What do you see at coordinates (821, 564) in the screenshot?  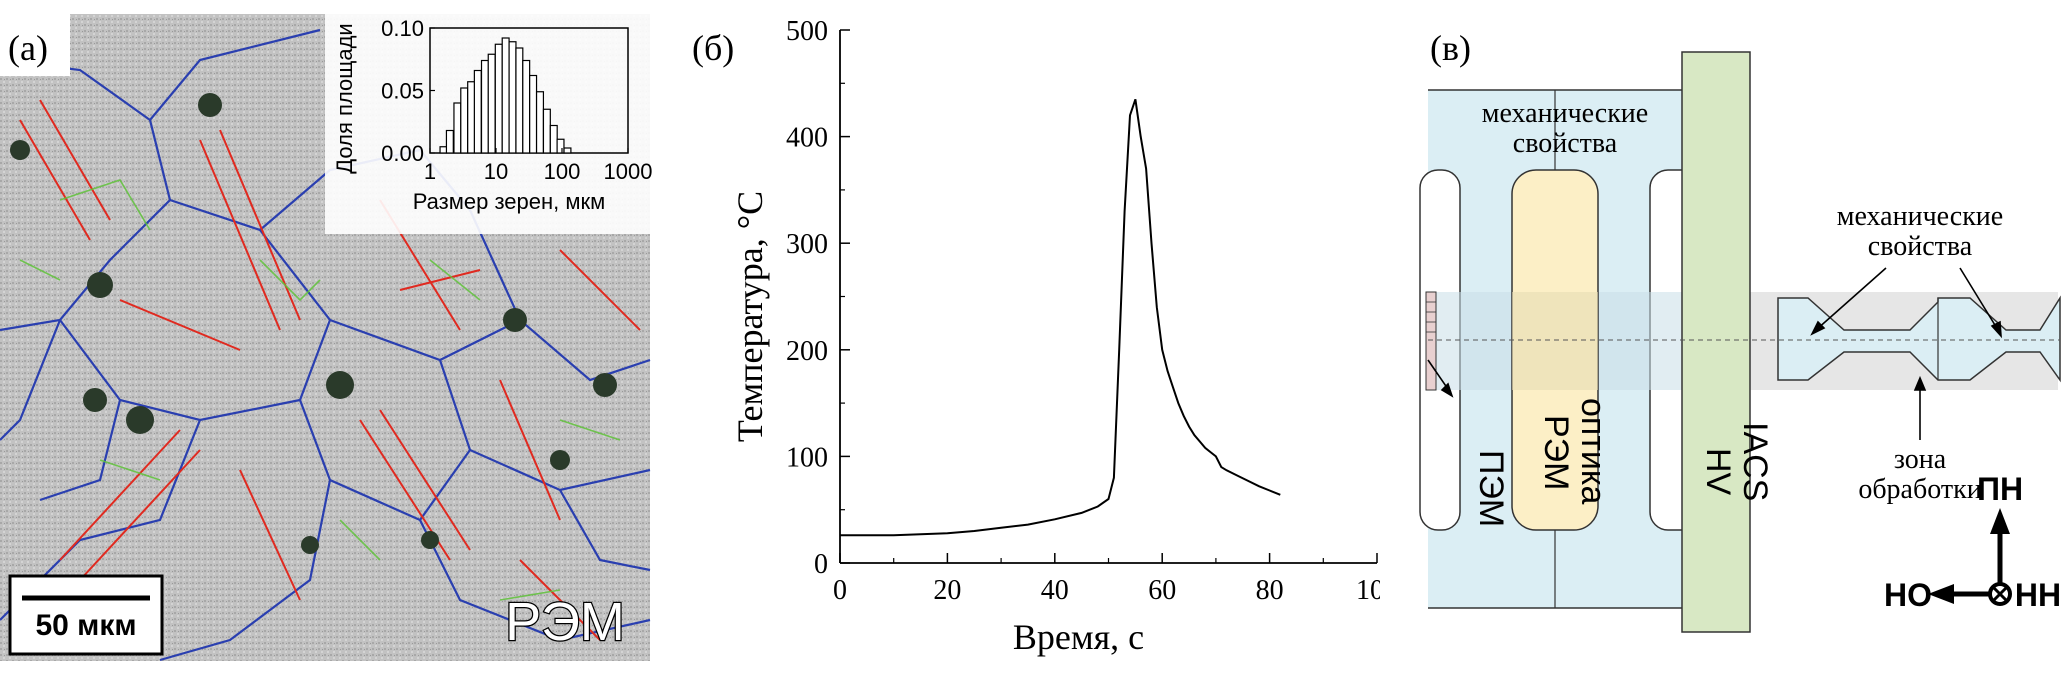 I see `y-tick-label: 0` at bounding box center [821, 564].